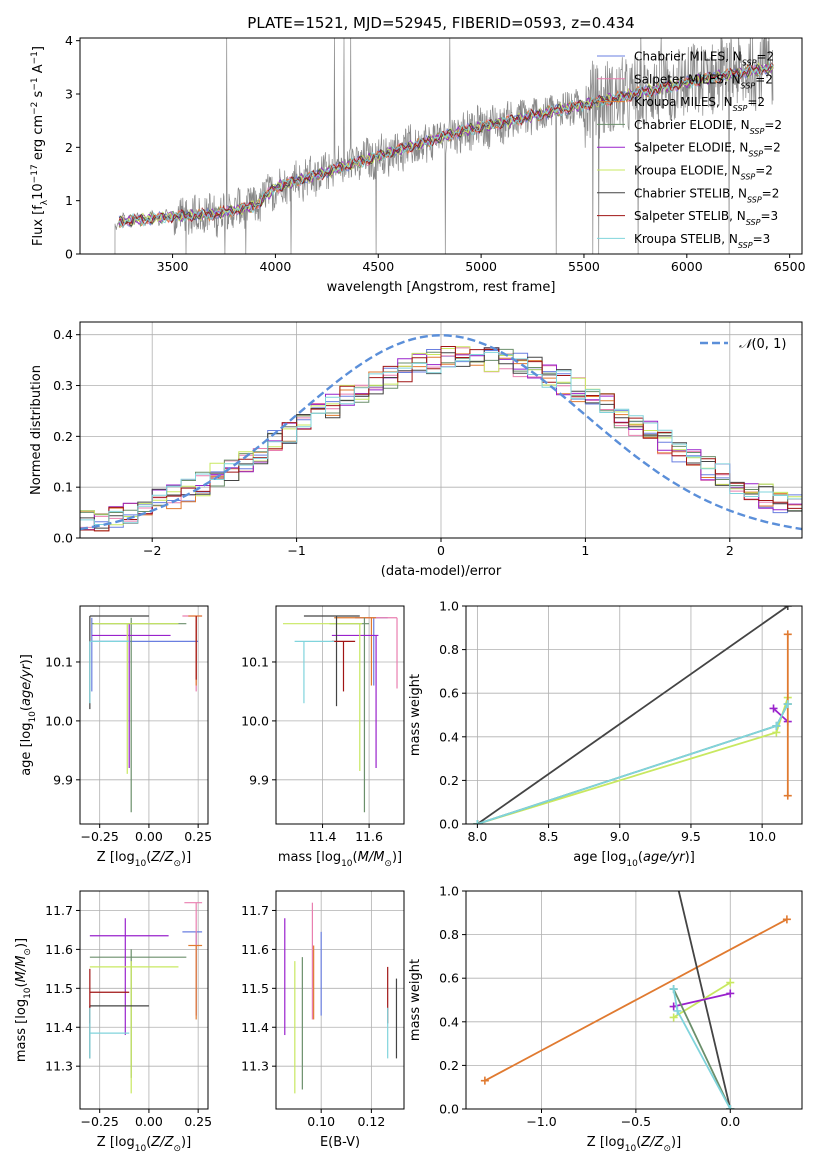 The width and height of the screenshot is (819, 1170). Describe the element at coordinates (703, 81) in the screenshot. I see `legend-label: Salpeter MILES, NSSP=2` at that location.